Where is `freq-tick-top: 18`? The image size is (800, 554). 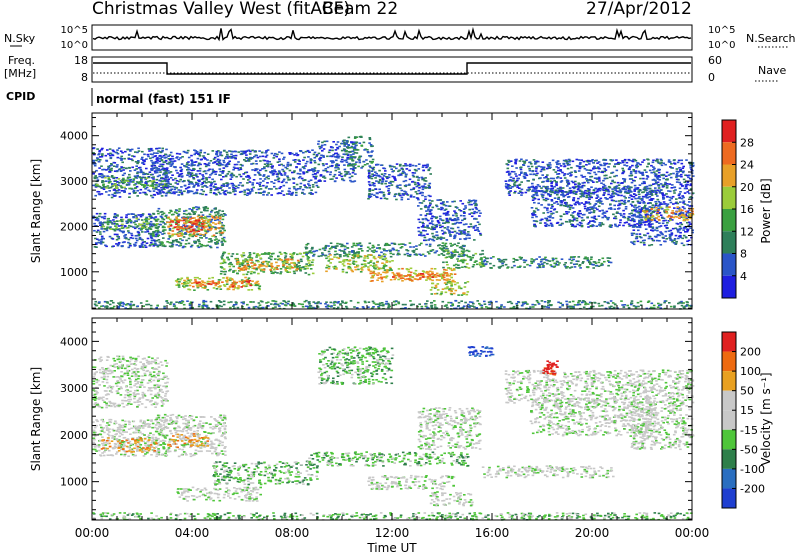 freq-tick-top: 18 is located at coordinates (81, 60).